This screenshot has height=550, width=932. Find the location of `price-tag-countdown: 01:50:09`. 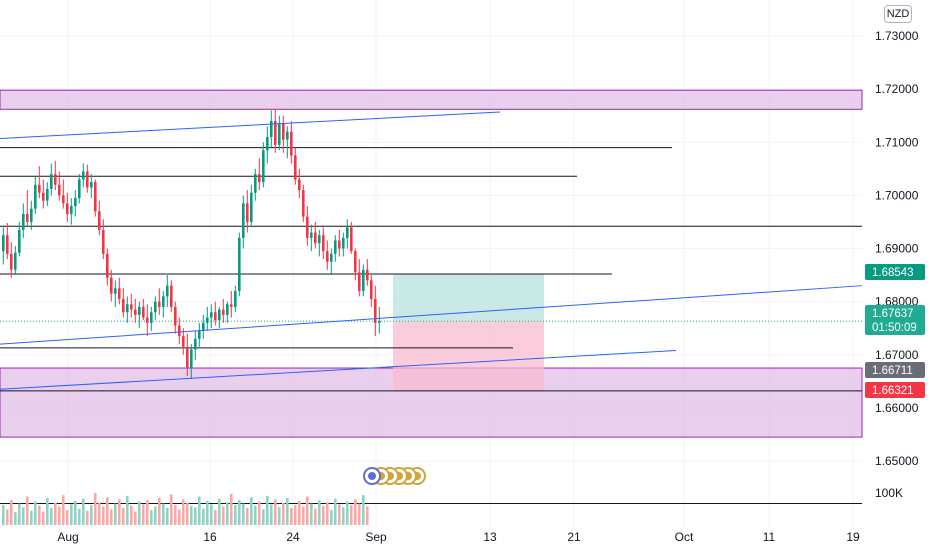

price-tag-countdown: 01:50:09 is located at coordinates (894, 328).